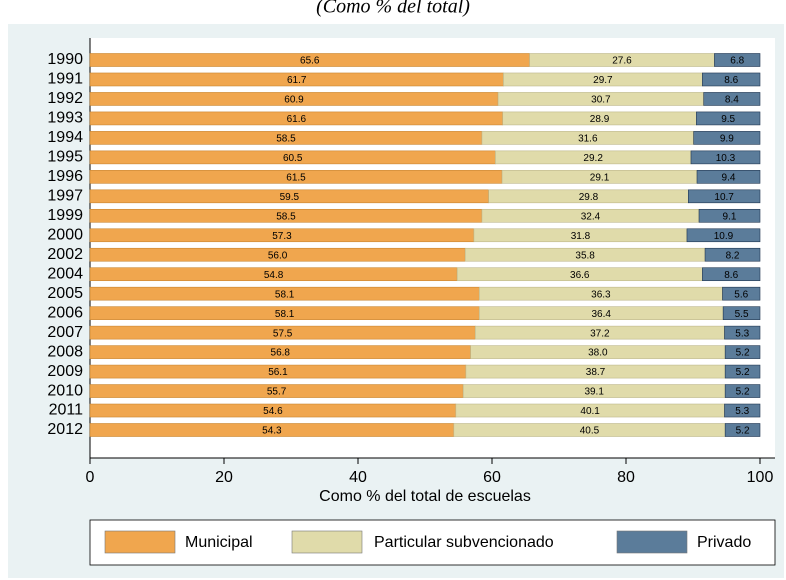  Describe the element at coordinates (626, 477) in the screenshot. I see `x-tick-label: 80` at that location.